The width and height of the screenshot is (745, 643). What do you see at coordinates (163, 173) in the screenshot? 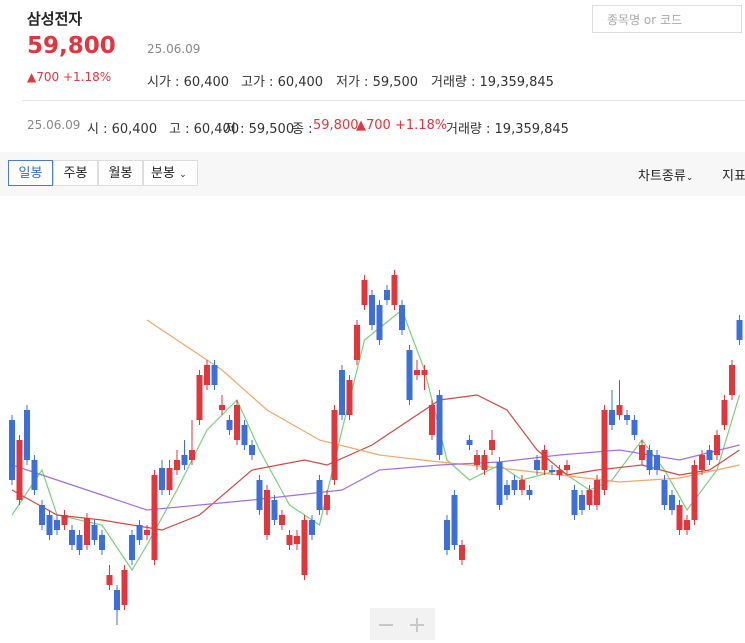
I see `tab-label: 분봉` at bounding box center [163, 173].